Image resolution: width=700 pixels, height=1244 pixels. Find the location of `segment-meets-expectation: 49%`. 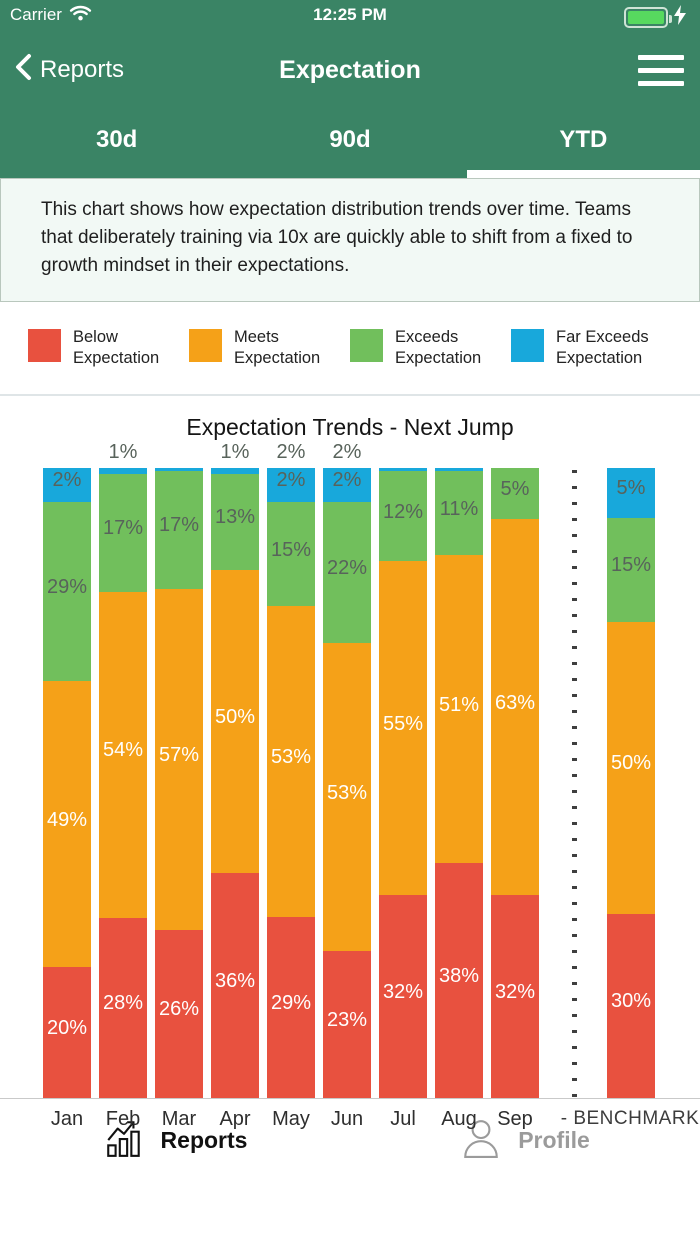

segment-meets-expectation: 49% is located at coordinates (67, 824).